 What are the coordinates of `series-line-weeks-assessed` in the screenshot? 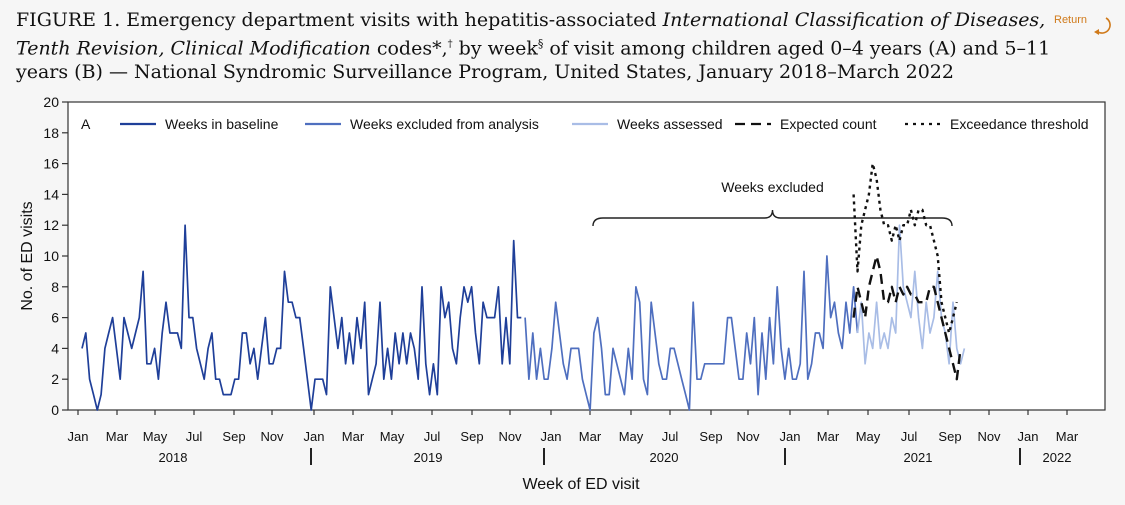 It's located at (911, 294).